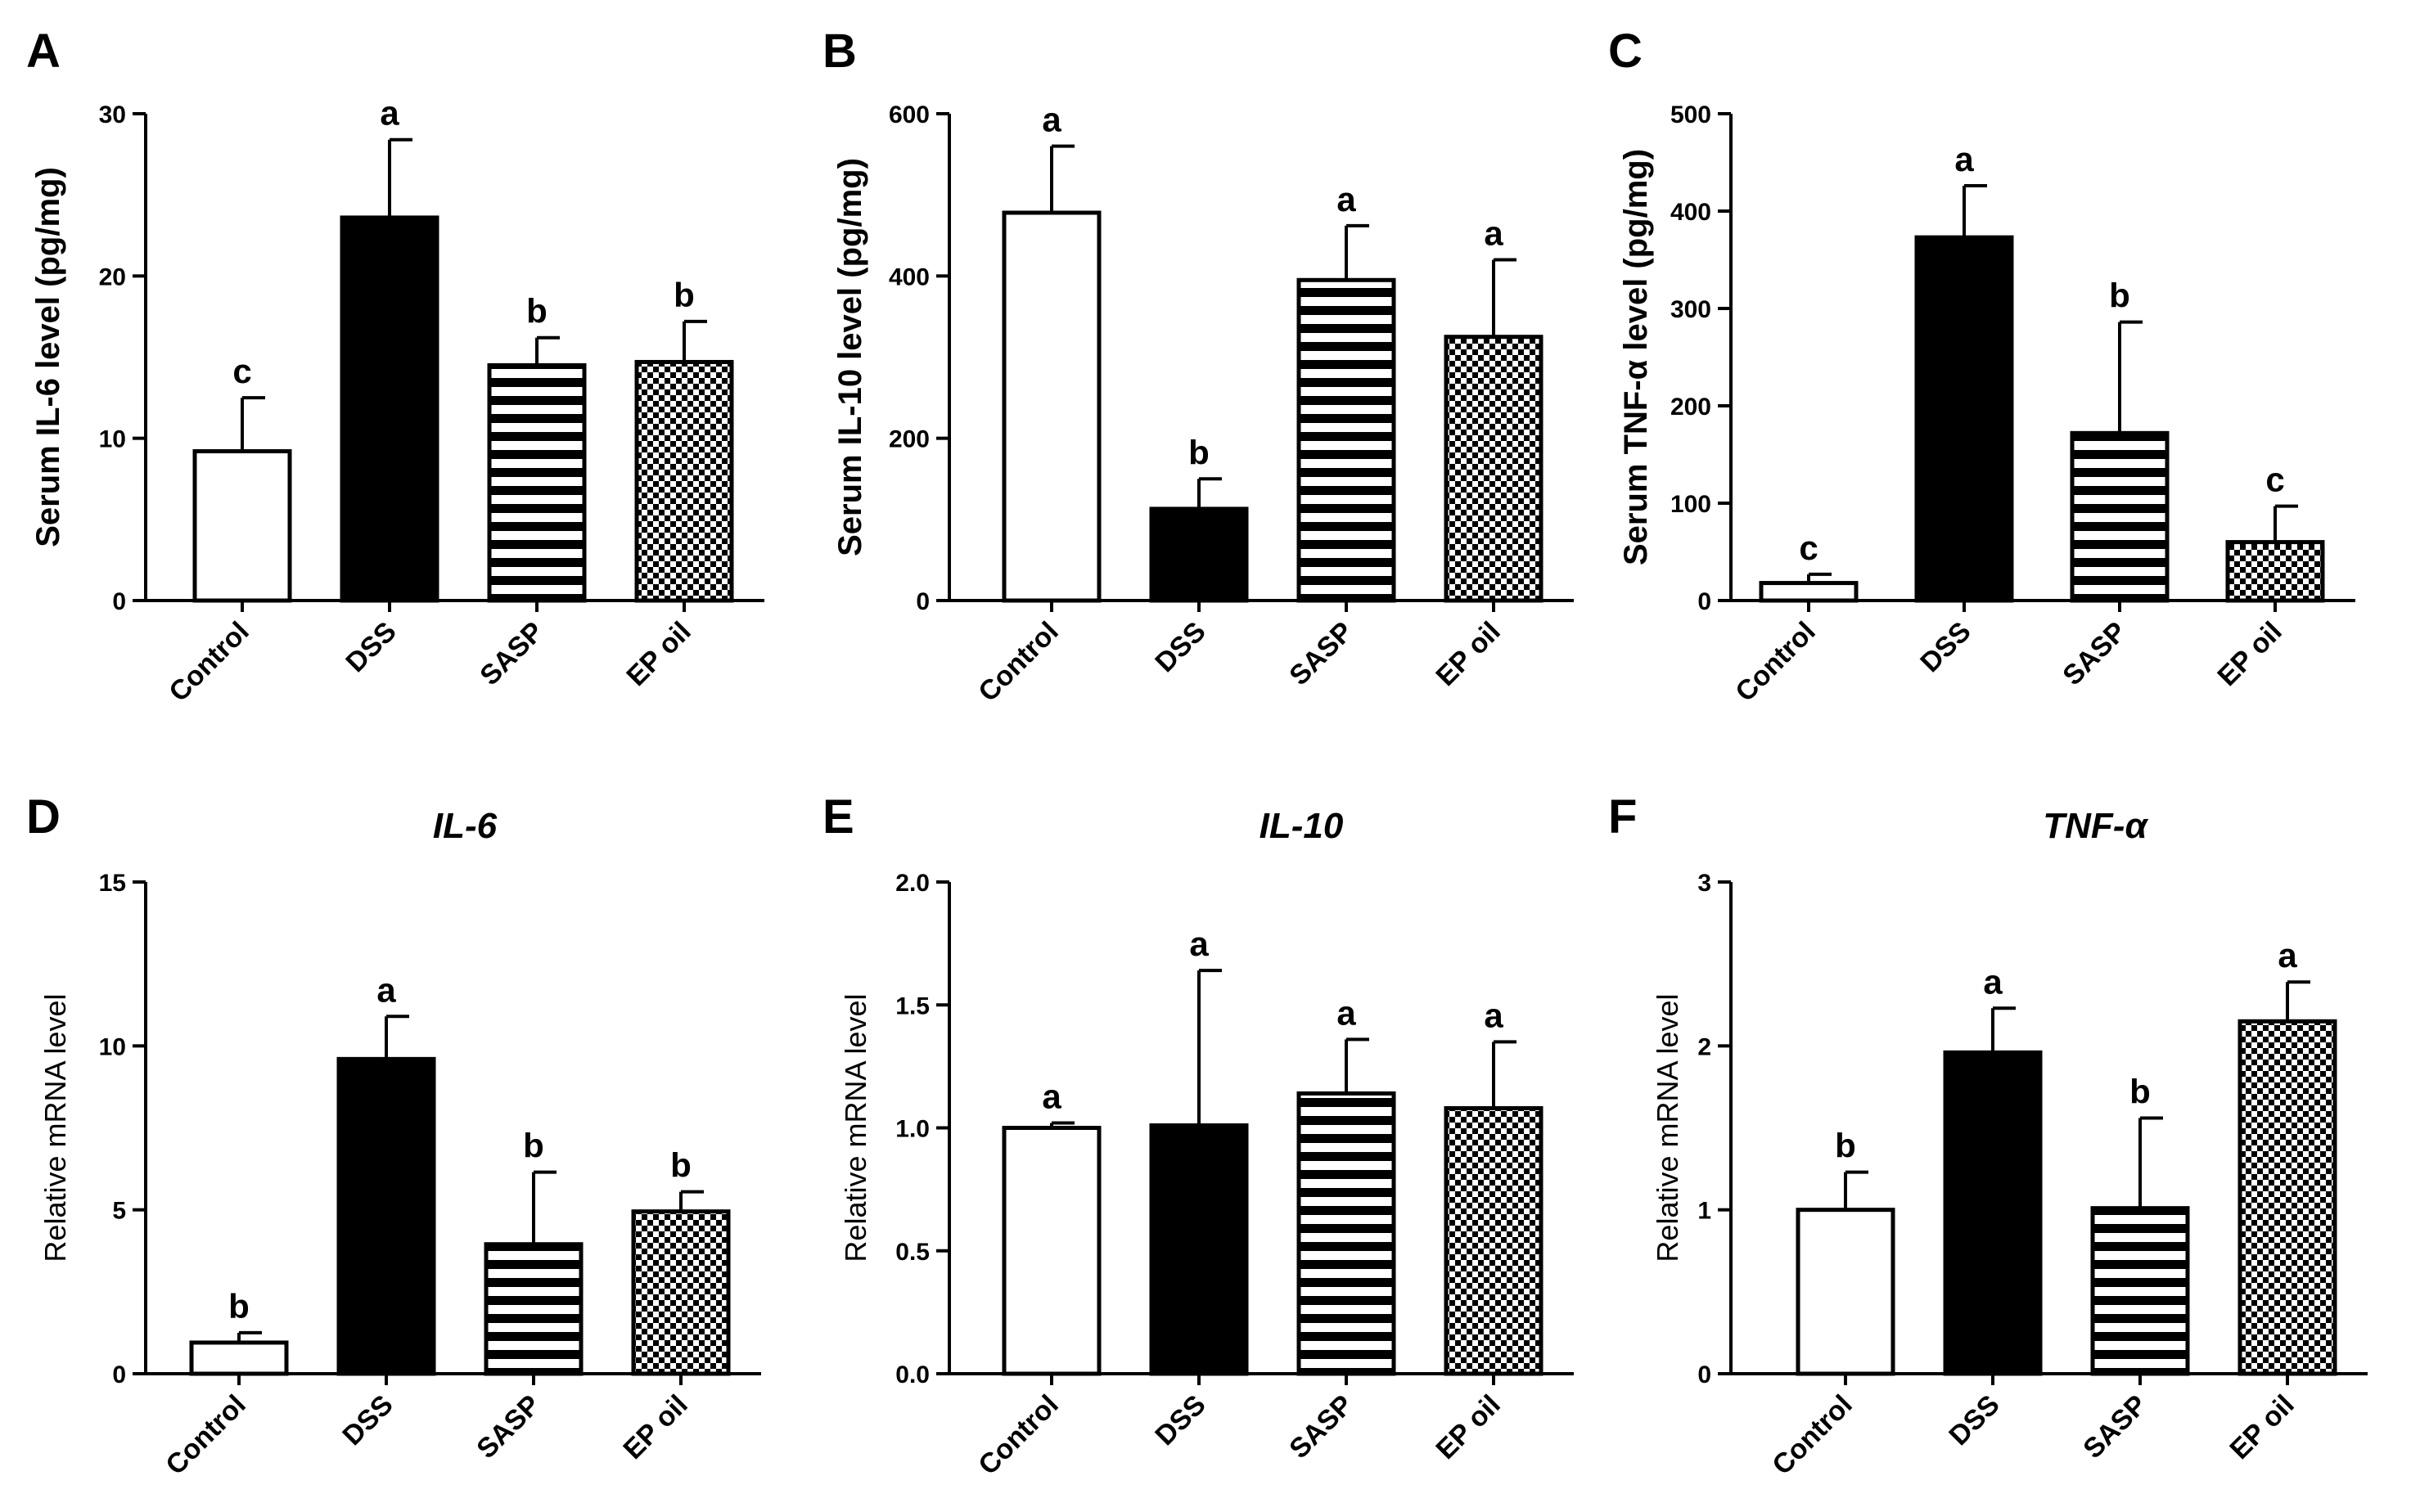 The width and height of the screenshot is (2411, 1512). I want to click on y-tick-label: 5, so click(119, 1212).